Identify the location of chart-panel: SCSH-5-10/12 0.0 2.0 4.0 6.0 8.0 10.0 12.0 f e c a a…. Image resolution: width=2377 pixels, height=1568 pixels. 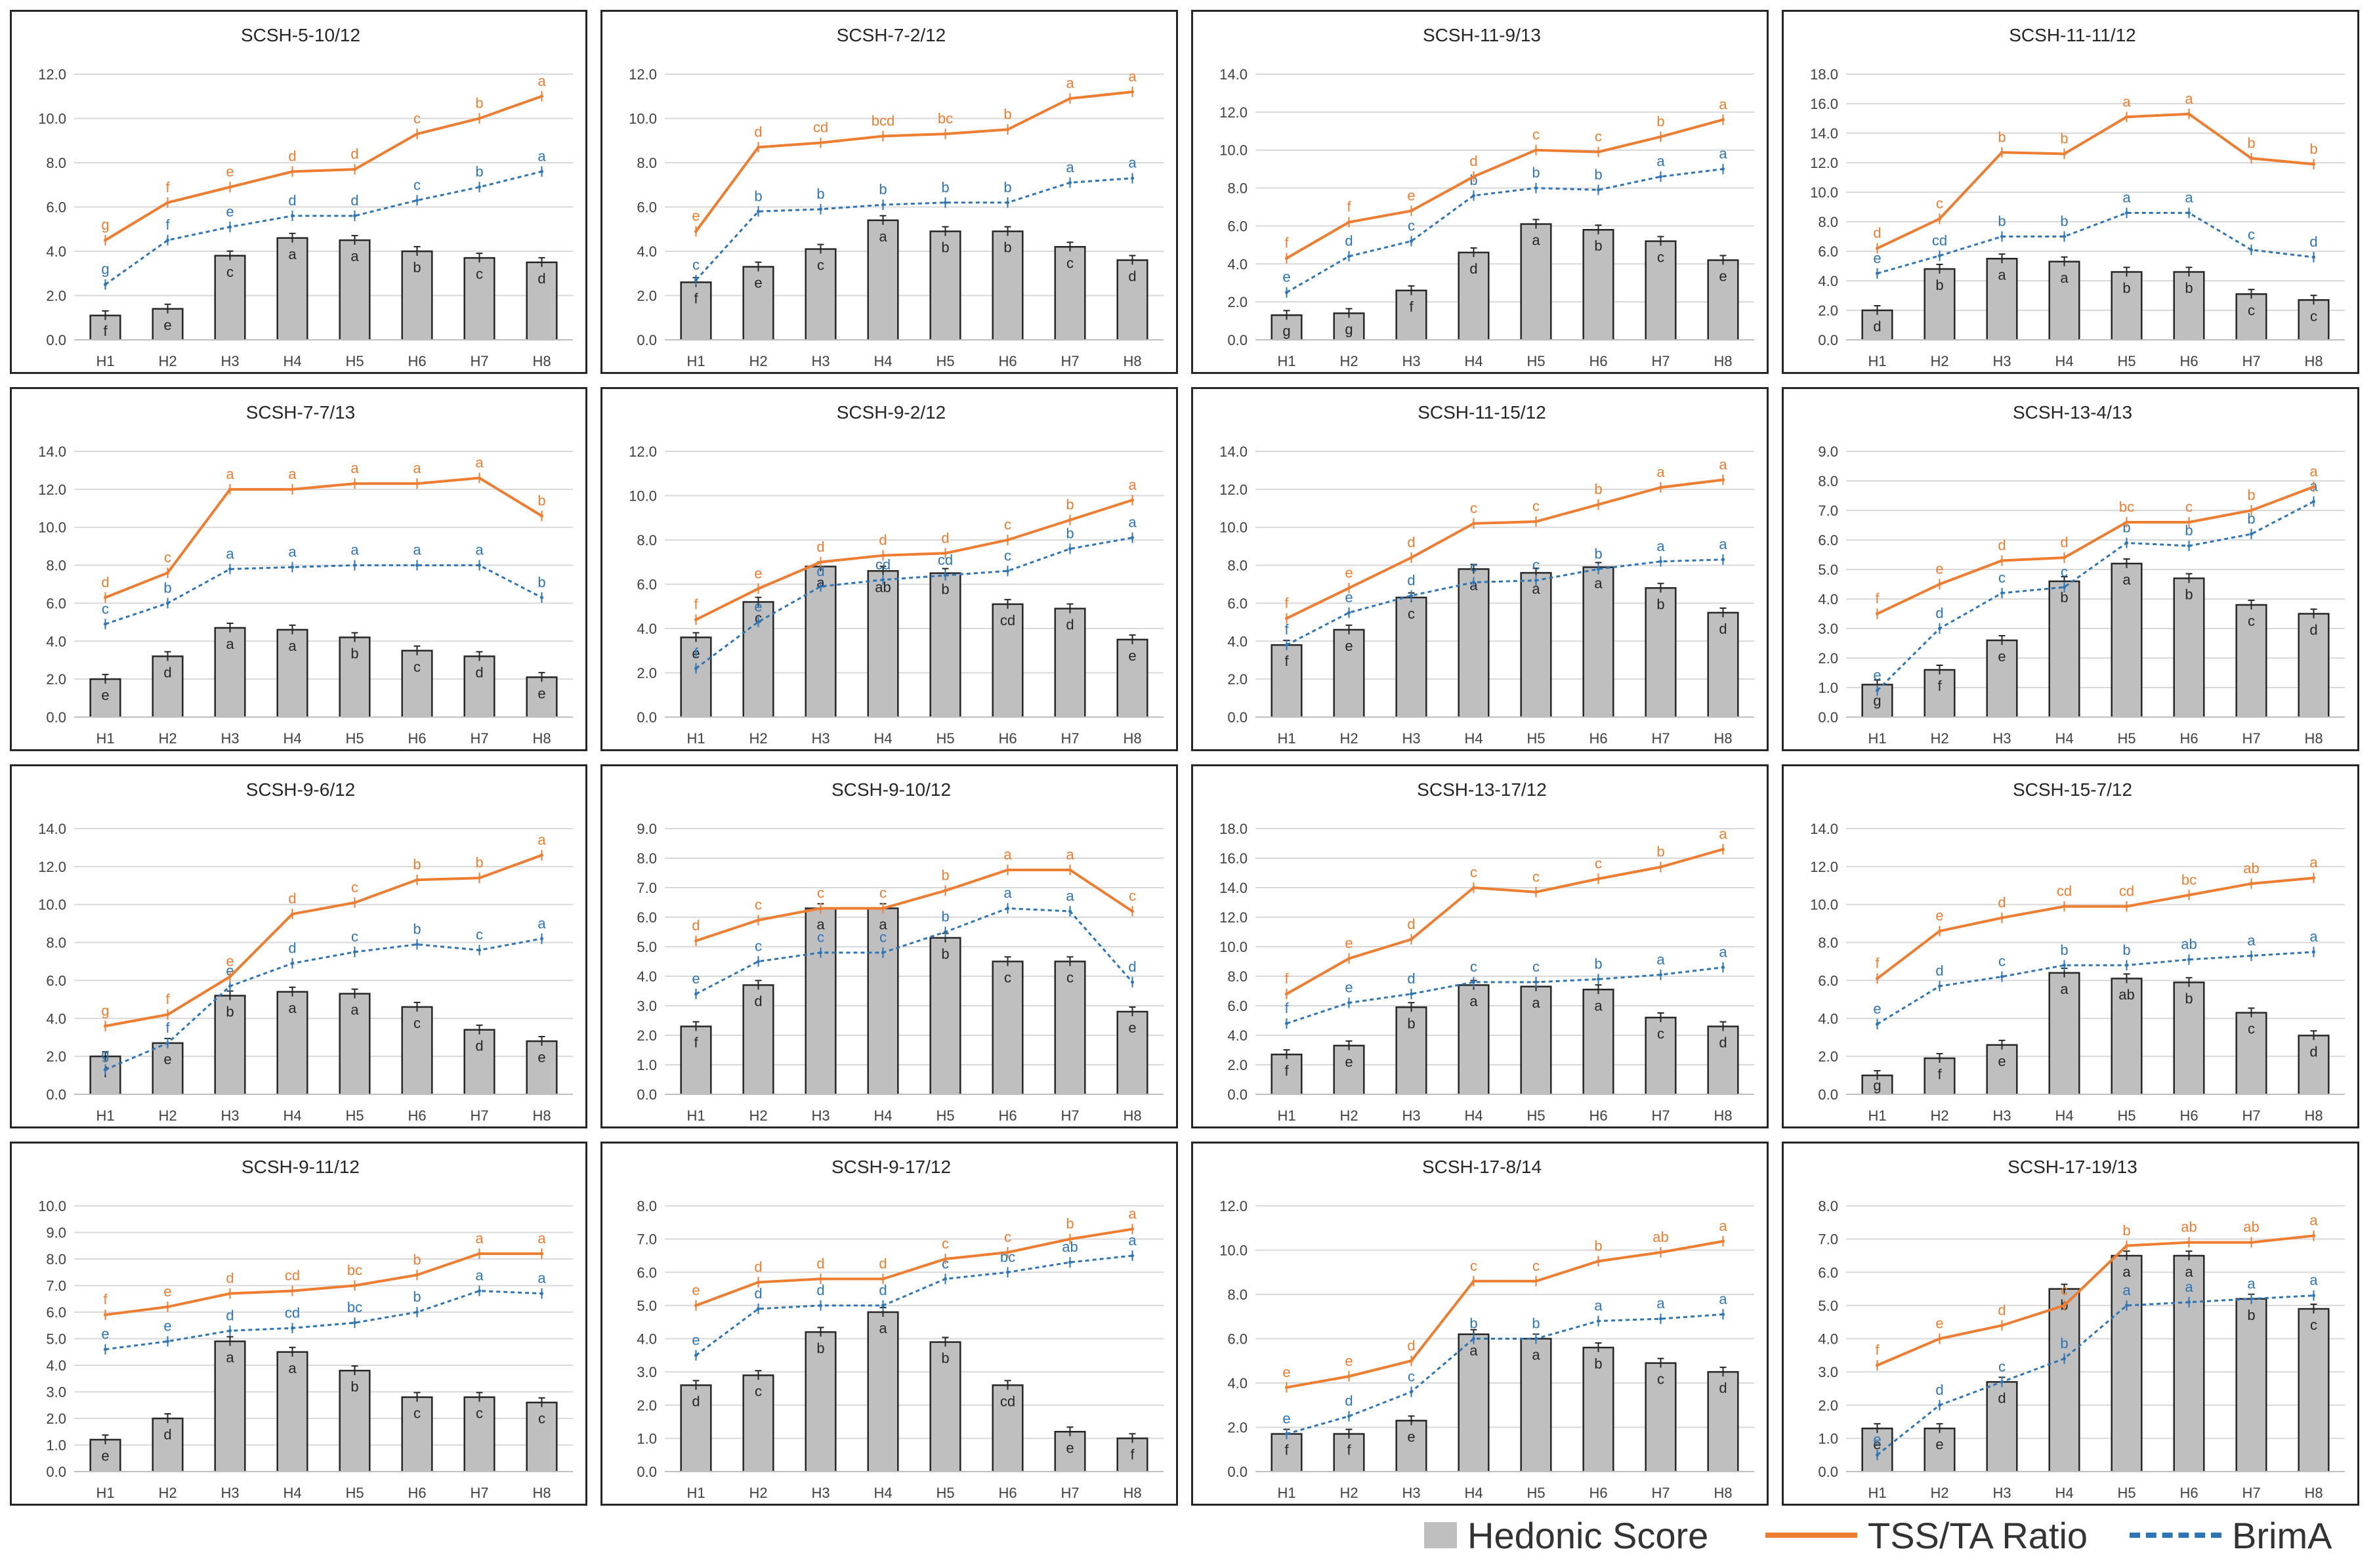
(298, 192).